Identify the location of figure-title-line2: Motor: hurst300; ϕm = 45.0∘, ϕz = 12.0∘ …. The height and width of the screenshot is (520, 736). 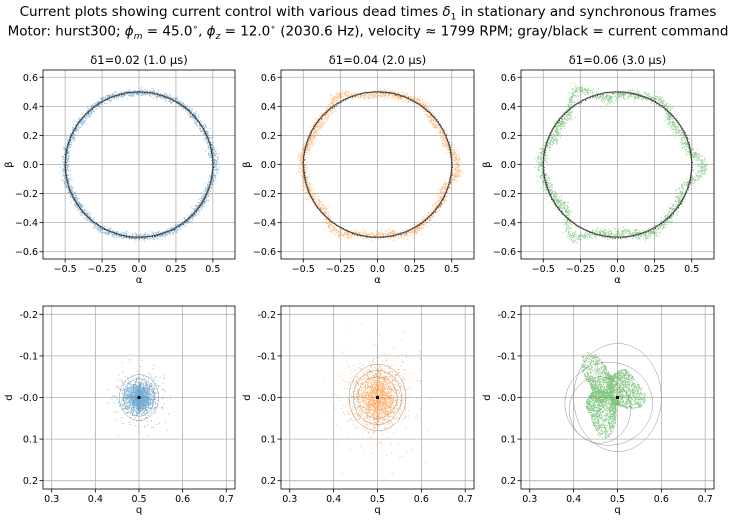
(368, 33).